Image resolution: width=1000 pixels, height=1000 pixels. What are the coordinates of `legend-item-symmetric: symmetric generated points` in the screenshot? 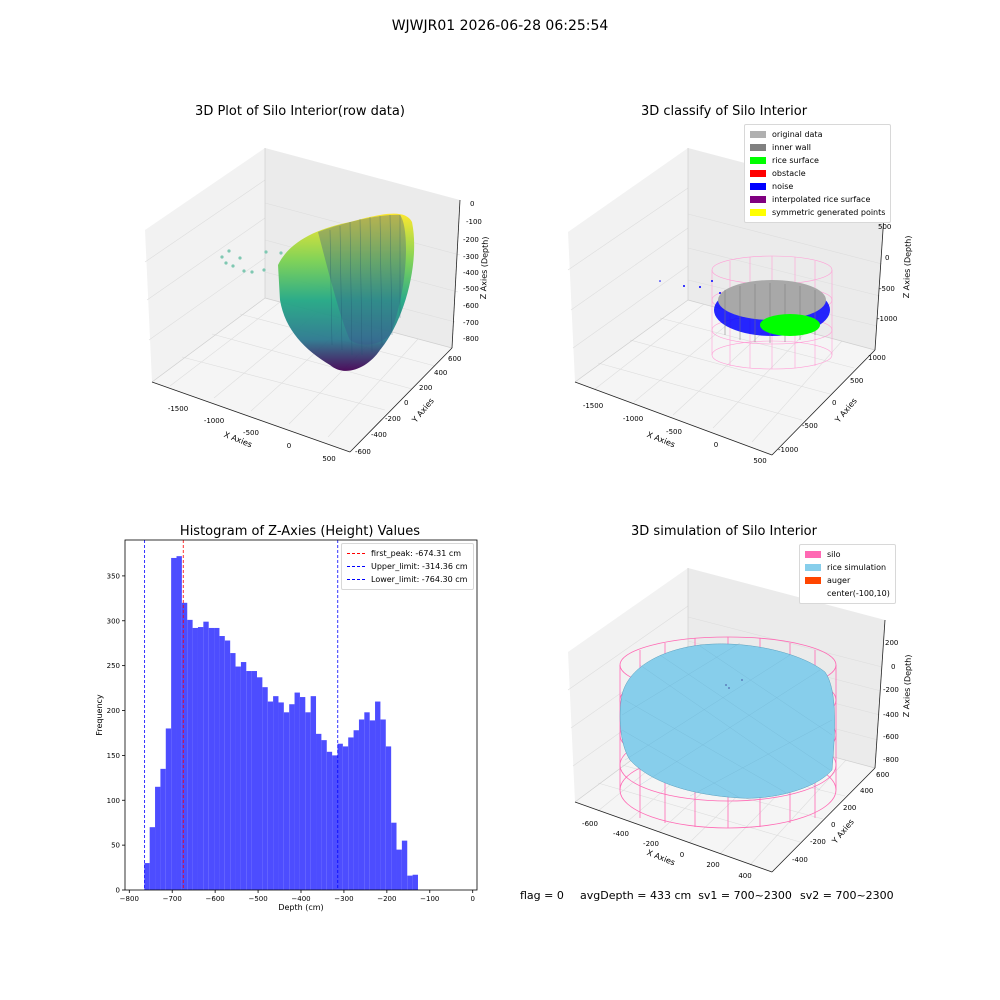 It's located at (817, 212).